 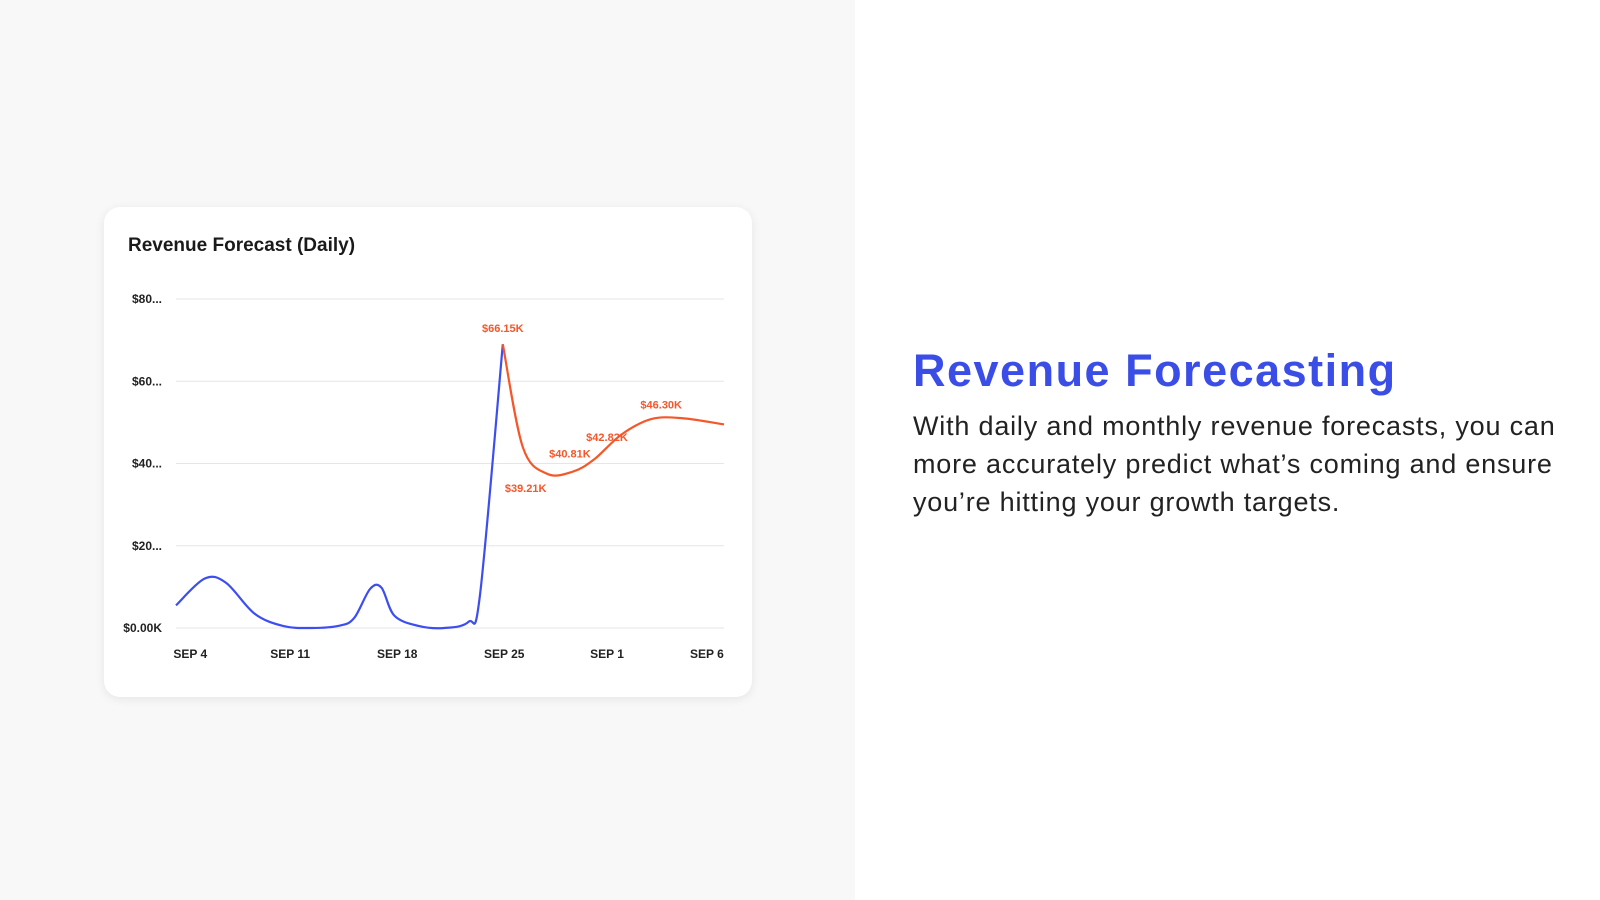 What do you see at coordinates (607, 438) in the screenshot?
I see `data-label: $42.82K` at bounding box center [607, 438].